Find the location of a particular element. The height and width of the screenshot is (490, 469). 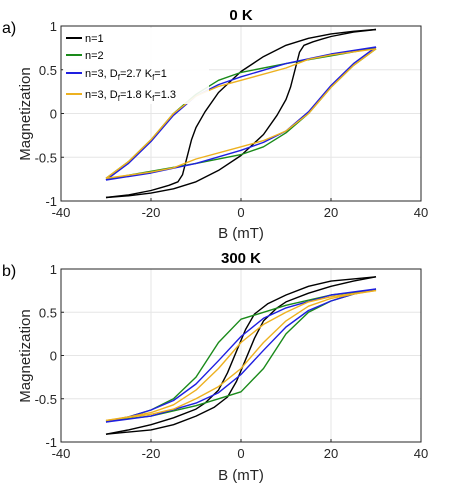

legend-label: n=3, Df=2.7 Kf=1 is located at coordinates (126, 75).